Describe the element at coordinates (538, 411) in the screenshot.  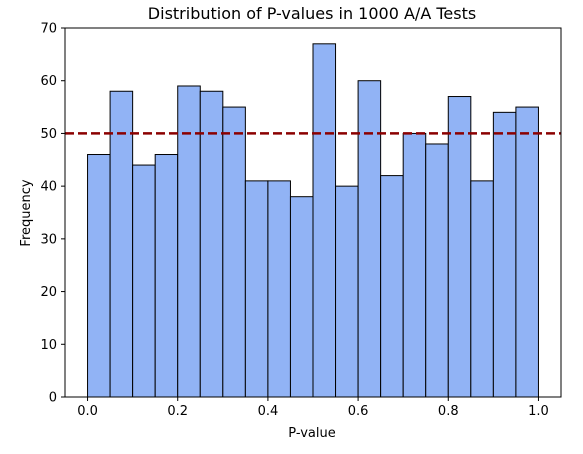
I see `x-tick-label: 1.0` at that location.